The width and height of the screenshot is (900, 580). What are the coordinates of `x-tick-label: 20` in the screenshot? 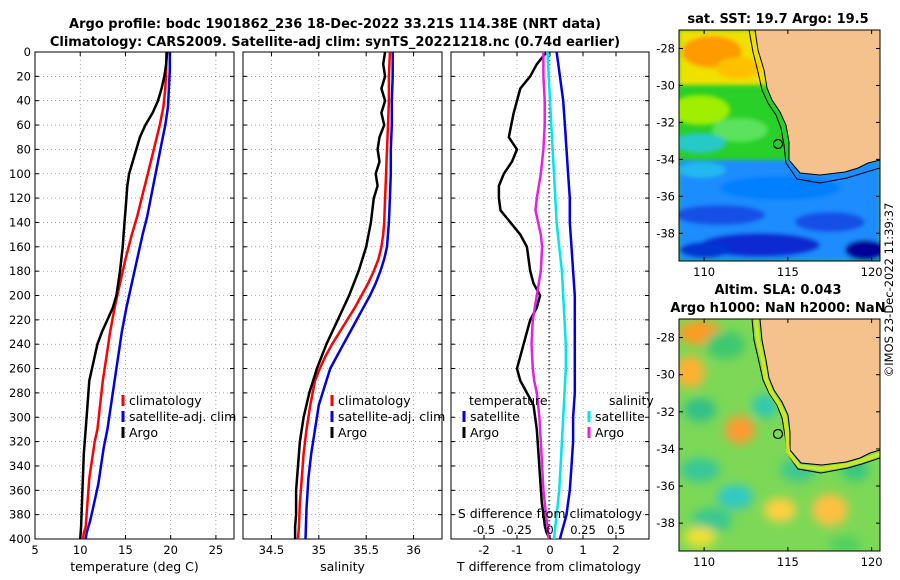 It's located at (170, 550).